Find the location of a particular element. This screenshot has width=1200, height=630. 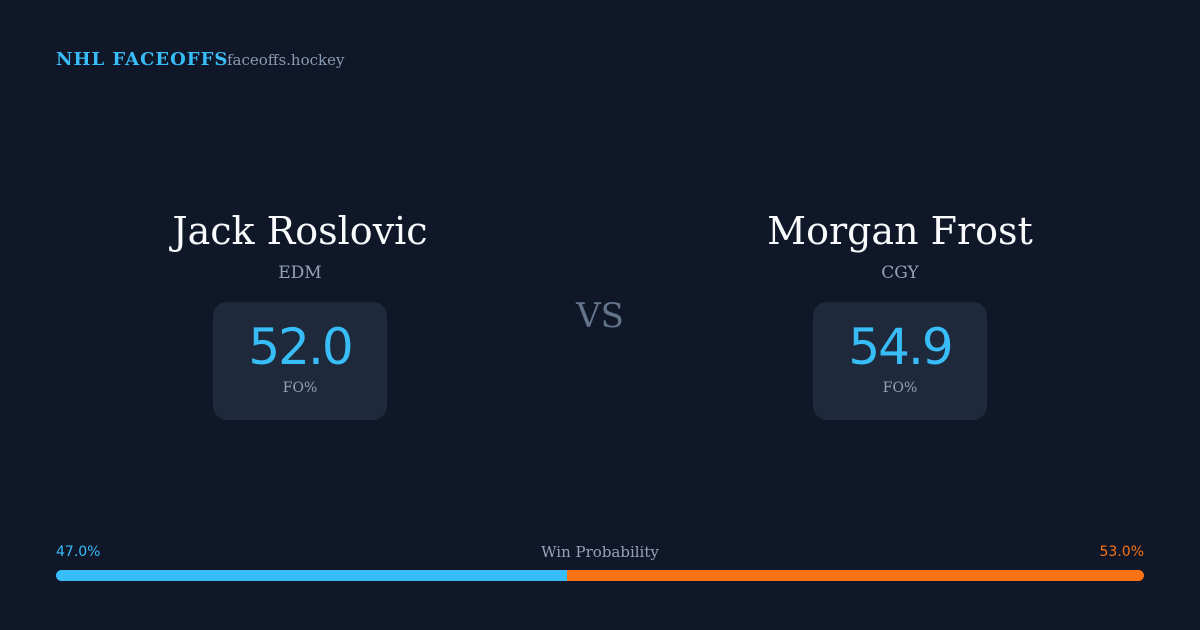

team: EDM is located at coordinates (300, 273).